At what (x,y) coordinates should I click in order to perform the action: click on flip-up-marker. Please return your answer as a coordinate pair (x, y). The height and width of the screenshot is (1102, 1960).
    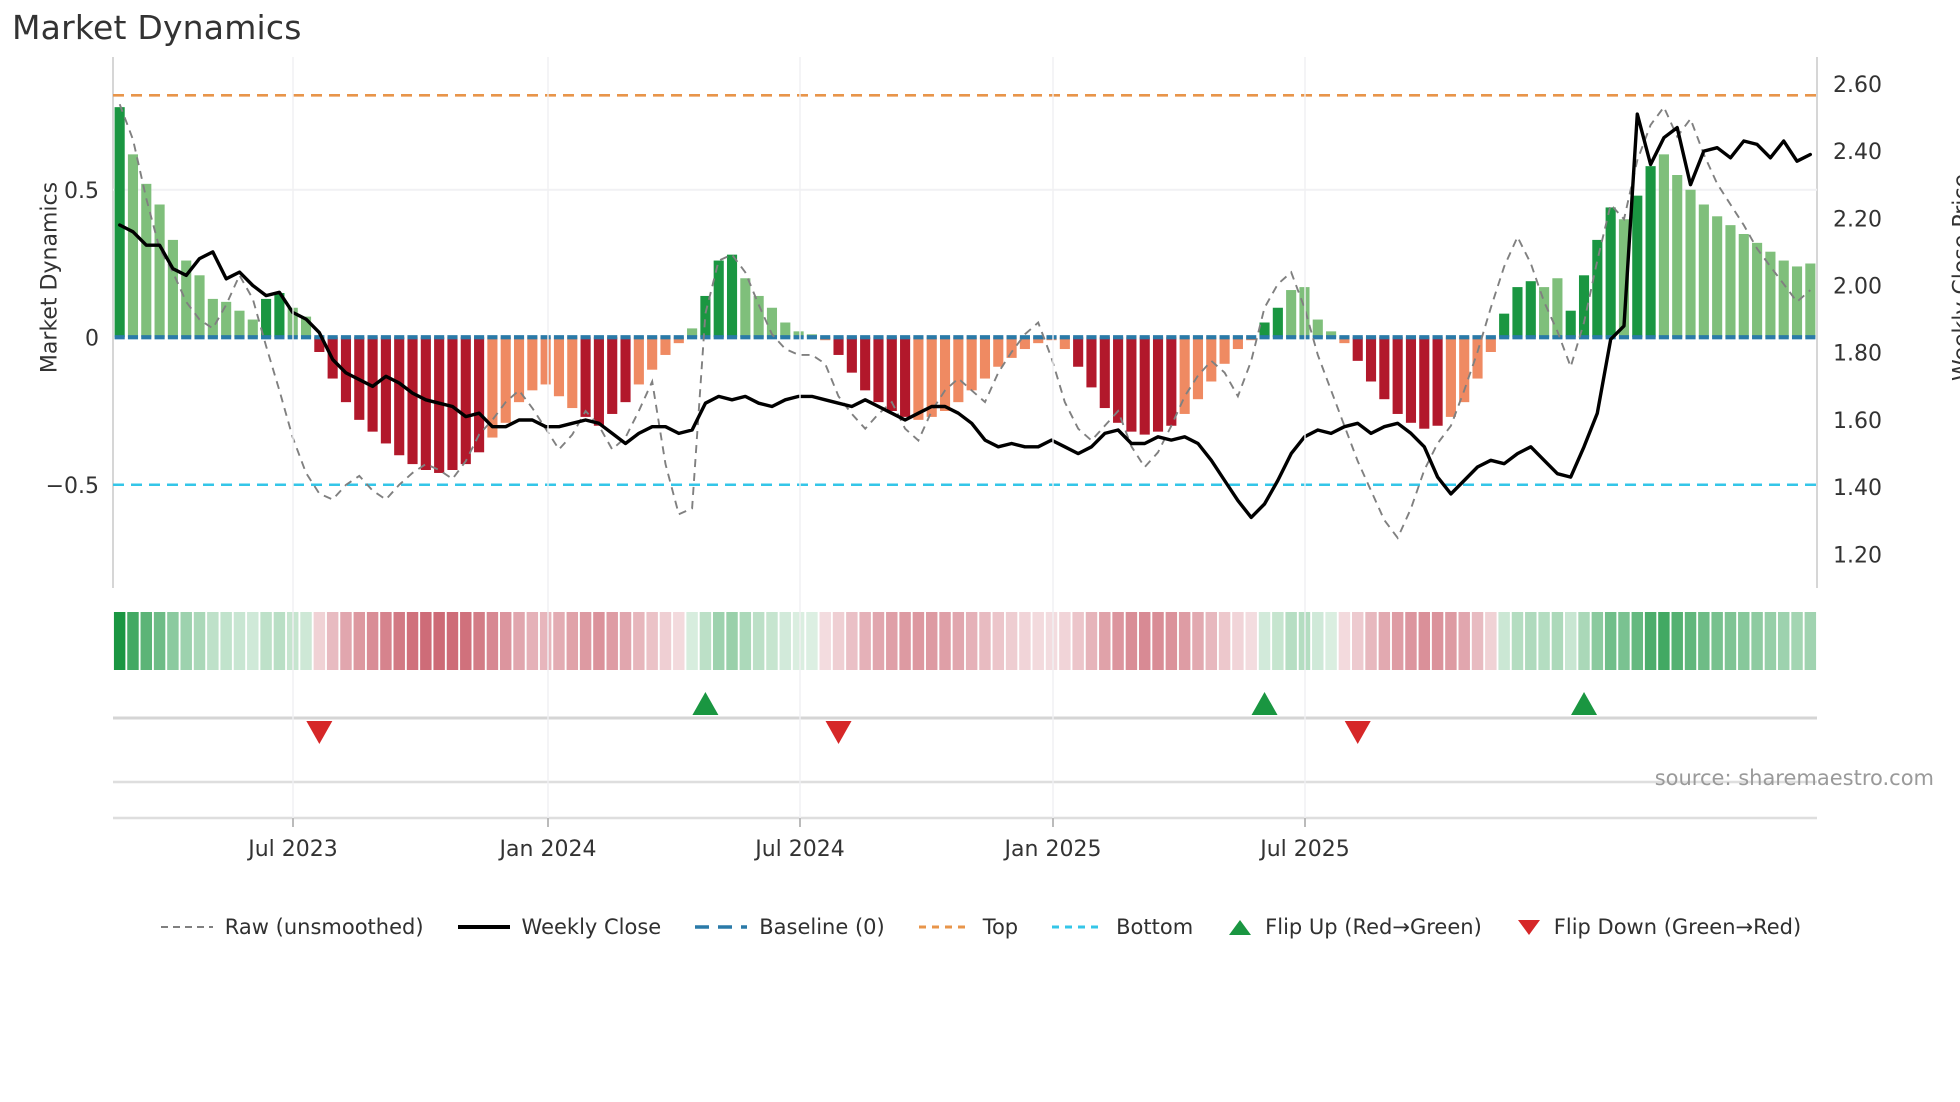
    Looking at the image, I should click on (705, 703).